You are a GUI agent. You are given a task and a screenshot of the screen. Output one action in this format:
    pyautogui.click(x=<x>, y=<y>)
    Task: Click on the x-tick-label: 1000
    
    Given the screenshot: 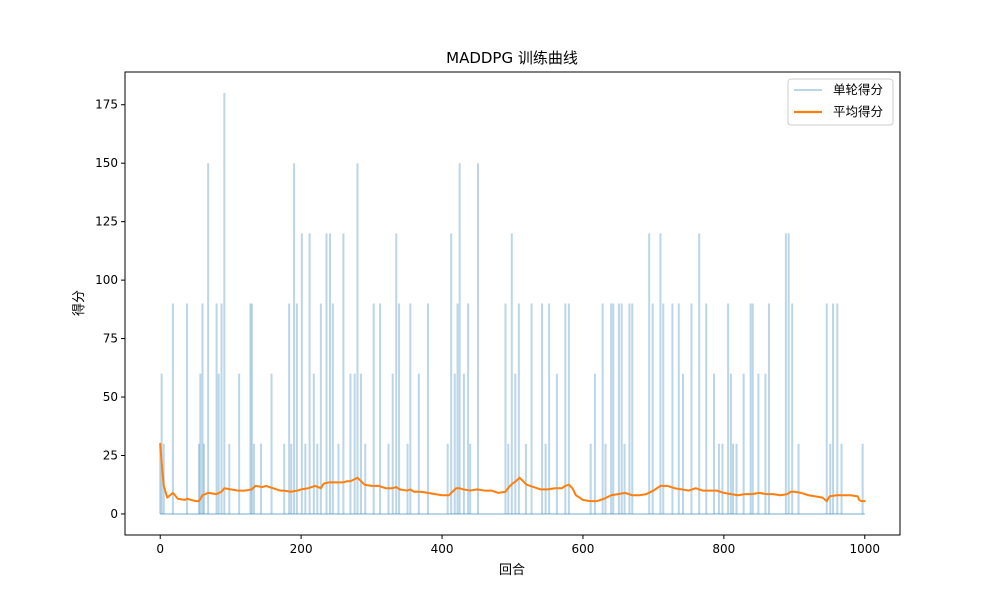 What is the action you would take?
    pyautogui.click(x=864, y=549)
    